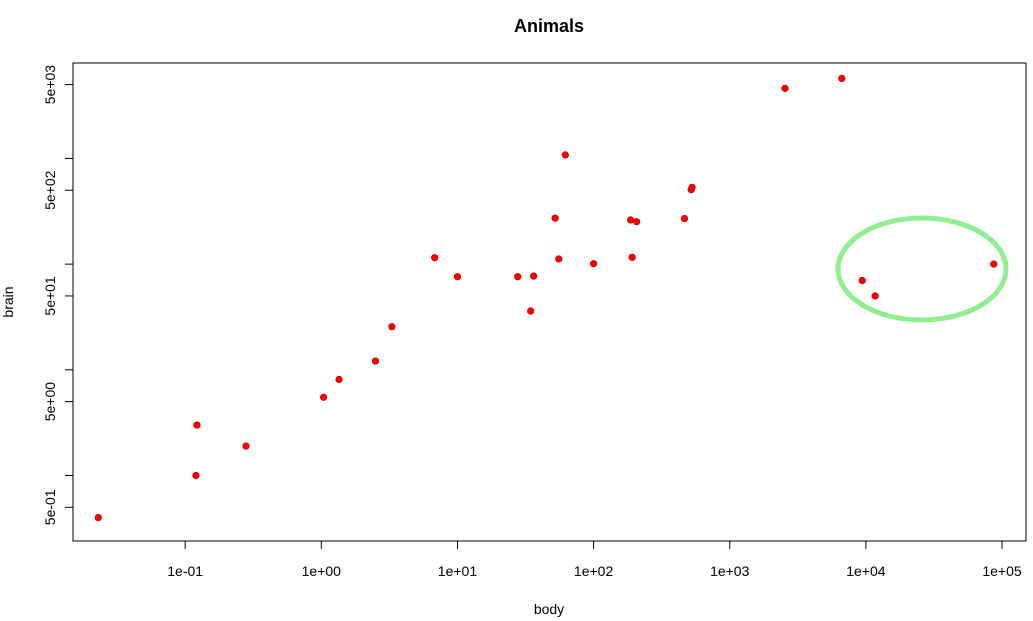  What do you see at coordinates (50, 85) in the screenshot?
I see `y-tick-label: 5e+03` at bounding box center [50, 85].